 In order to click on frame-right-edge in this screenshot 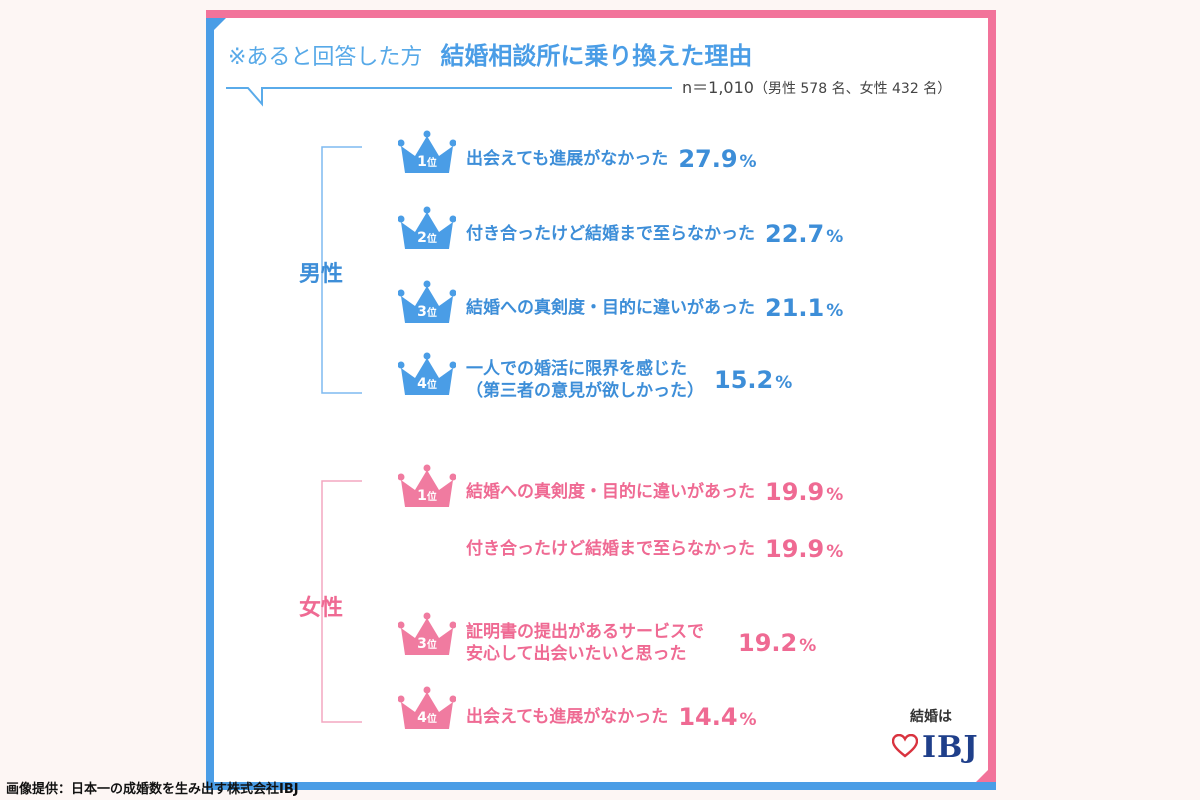, I will do `click(992, 400)`.